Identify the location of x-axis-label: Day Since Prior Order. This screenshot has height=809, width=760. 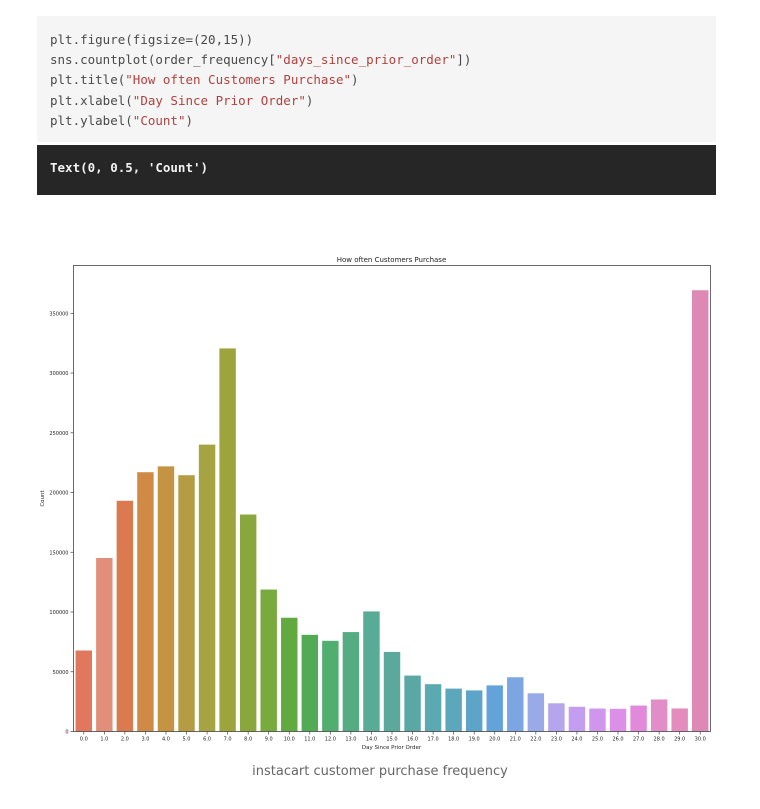
(392, 748).